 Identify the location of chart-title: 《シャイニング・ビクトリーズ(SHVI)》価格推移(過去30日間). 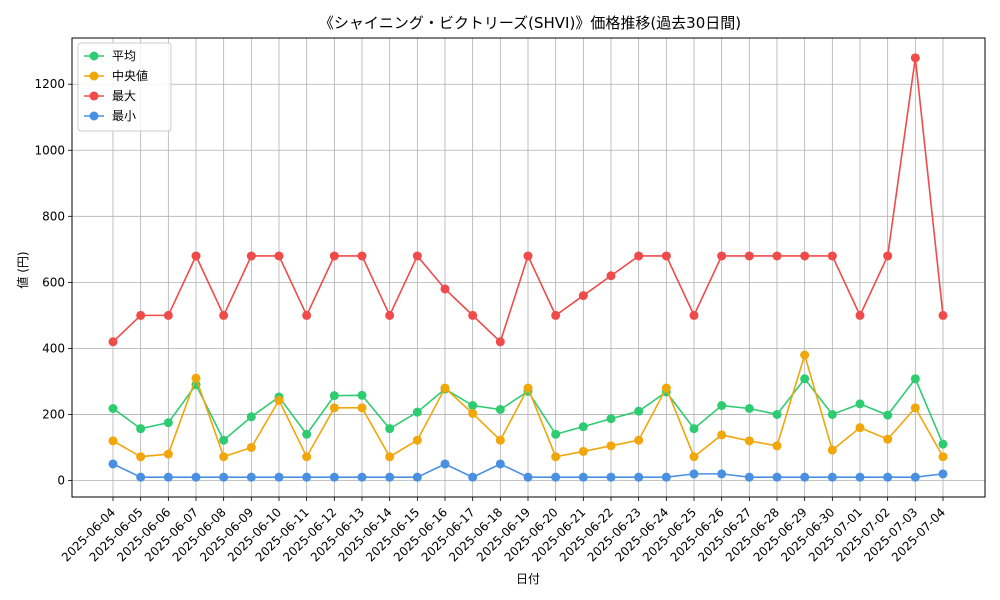
(530, 23).